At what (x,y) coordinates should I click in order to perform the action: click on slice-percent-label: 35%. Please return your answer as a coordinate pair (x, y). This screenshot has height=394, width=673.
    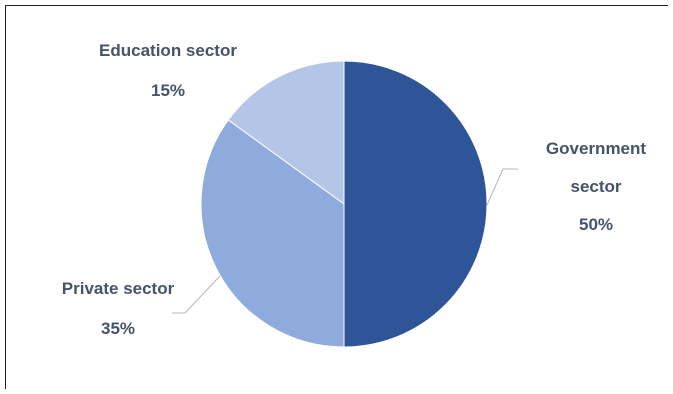
    Looking at the image, I should click on (118, 328).